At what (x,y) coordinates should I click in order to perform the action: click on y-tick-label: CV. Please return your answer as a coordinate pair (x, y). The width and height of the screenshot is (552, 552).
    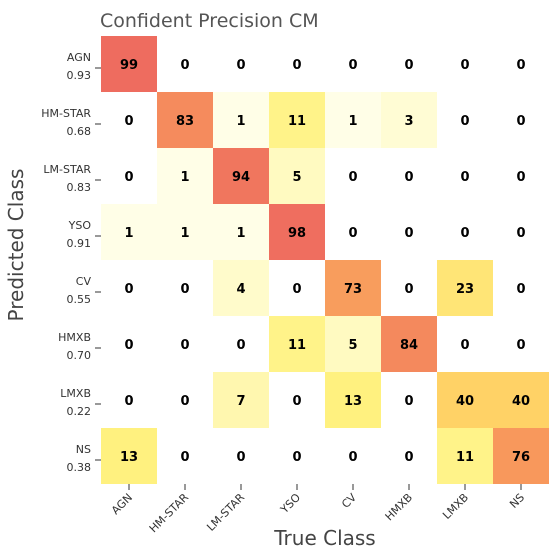
    Looking at the image, I should click on (84, 281).